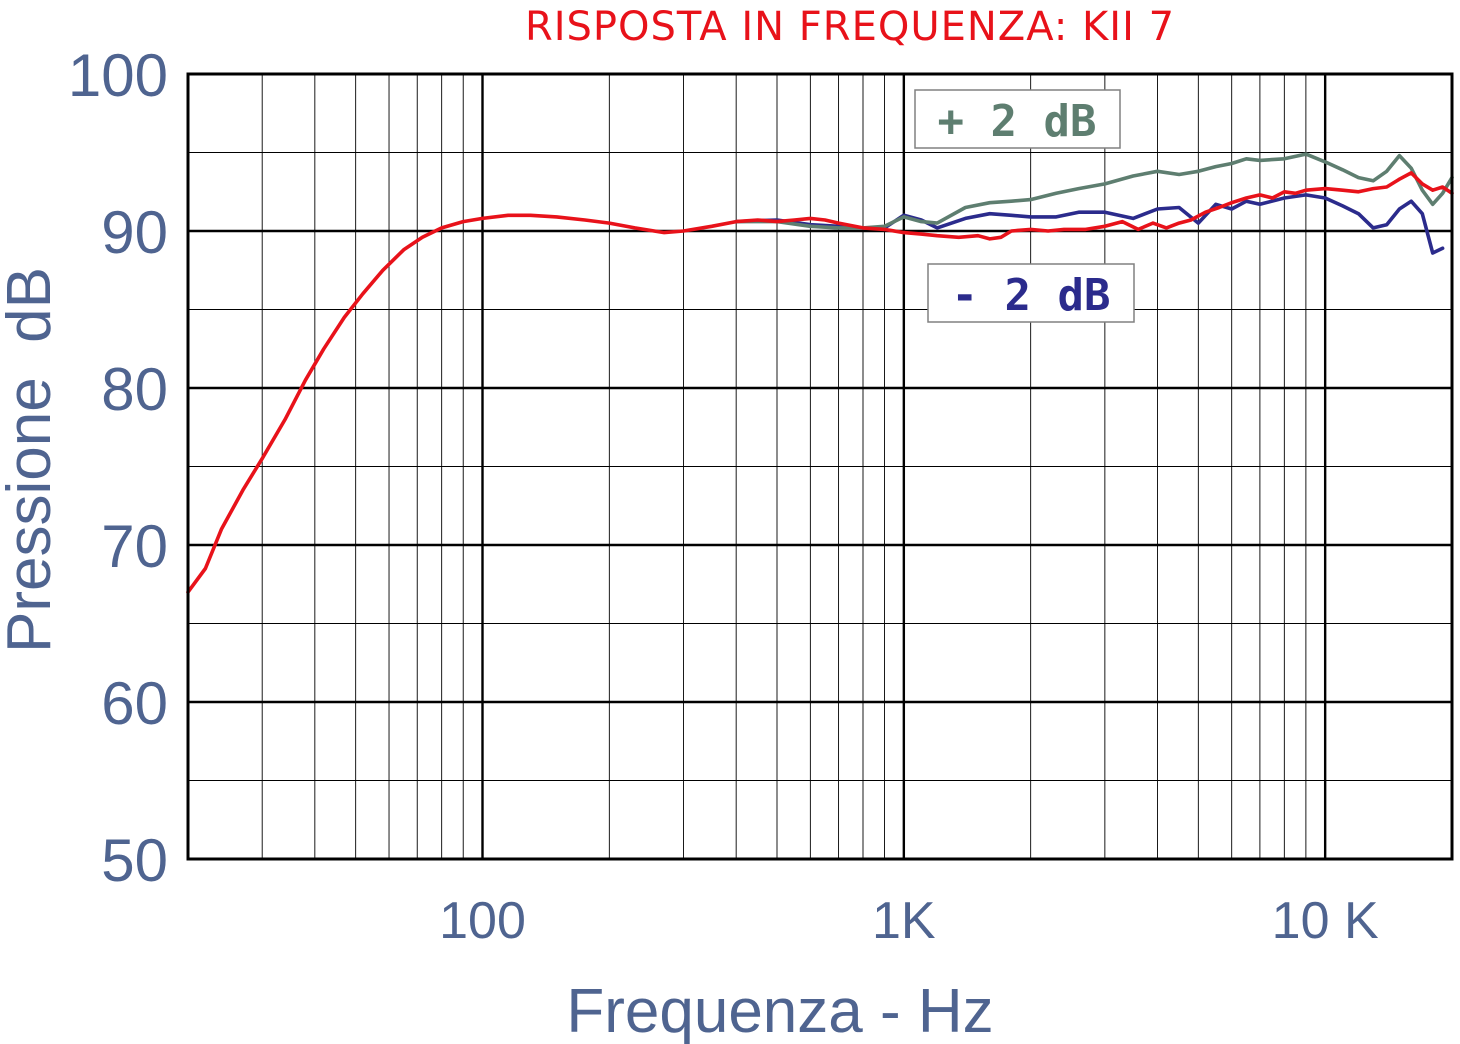 The width and height of the screenshot is (1460, 1044). I want to click on minus-2db-annotation: - 2 dB, so click(1031, 293).